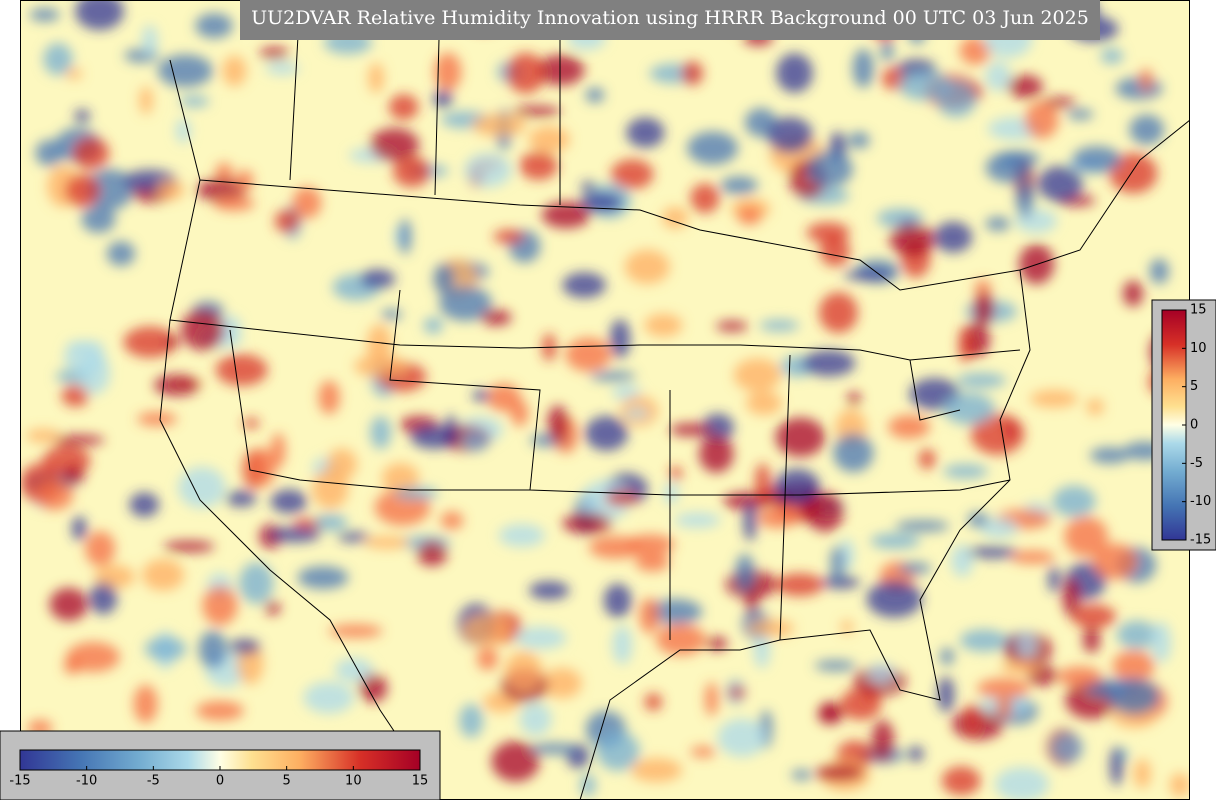  I want to click on colorbar-tick-label: 15, so click(1198, 310).